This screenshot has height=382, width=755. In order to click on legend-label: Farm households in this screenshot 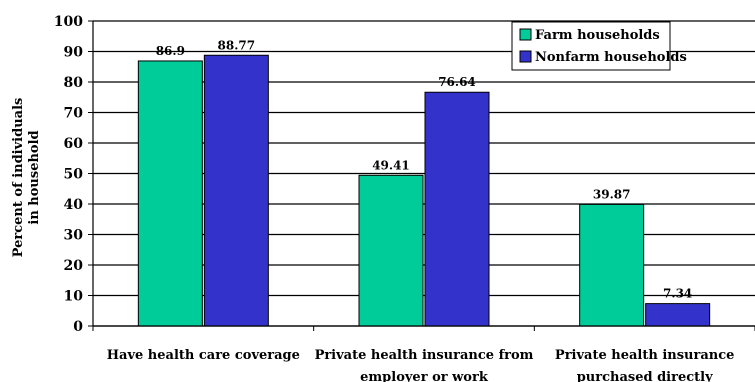, I will do `click(597, 35)`.